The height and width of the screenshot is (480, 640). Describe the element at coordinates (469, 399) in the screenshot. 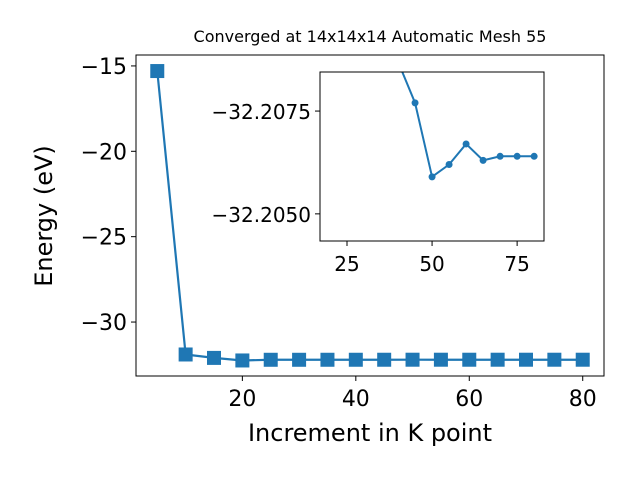

I see `x-tick-label: 60` at that location.